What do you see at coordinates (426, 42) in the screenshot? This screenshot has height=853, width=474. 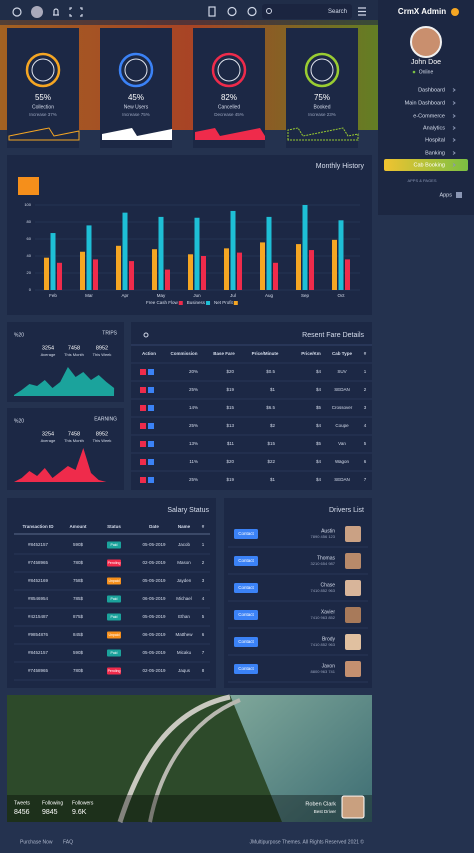 I see `user-avatar` at bounding box center [426, 42].